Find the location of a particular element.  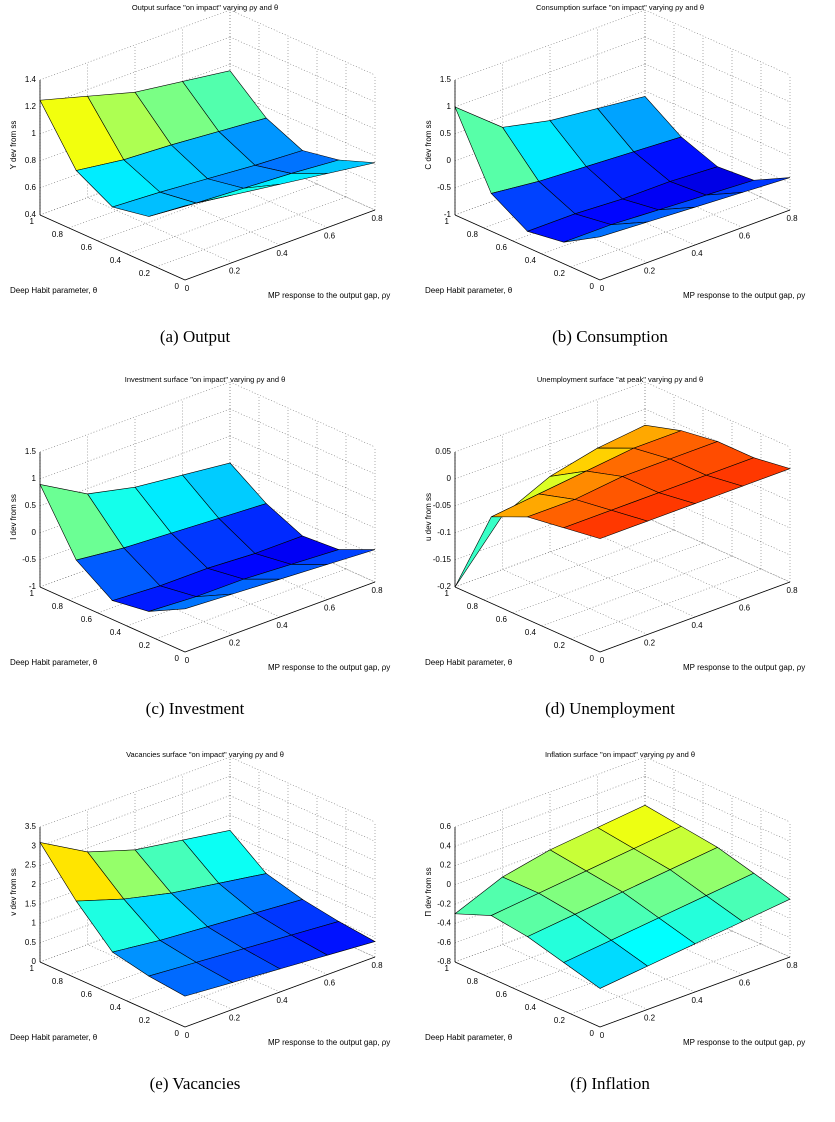

z-tick-label: 1.5 is located at coordinates (31, 903).